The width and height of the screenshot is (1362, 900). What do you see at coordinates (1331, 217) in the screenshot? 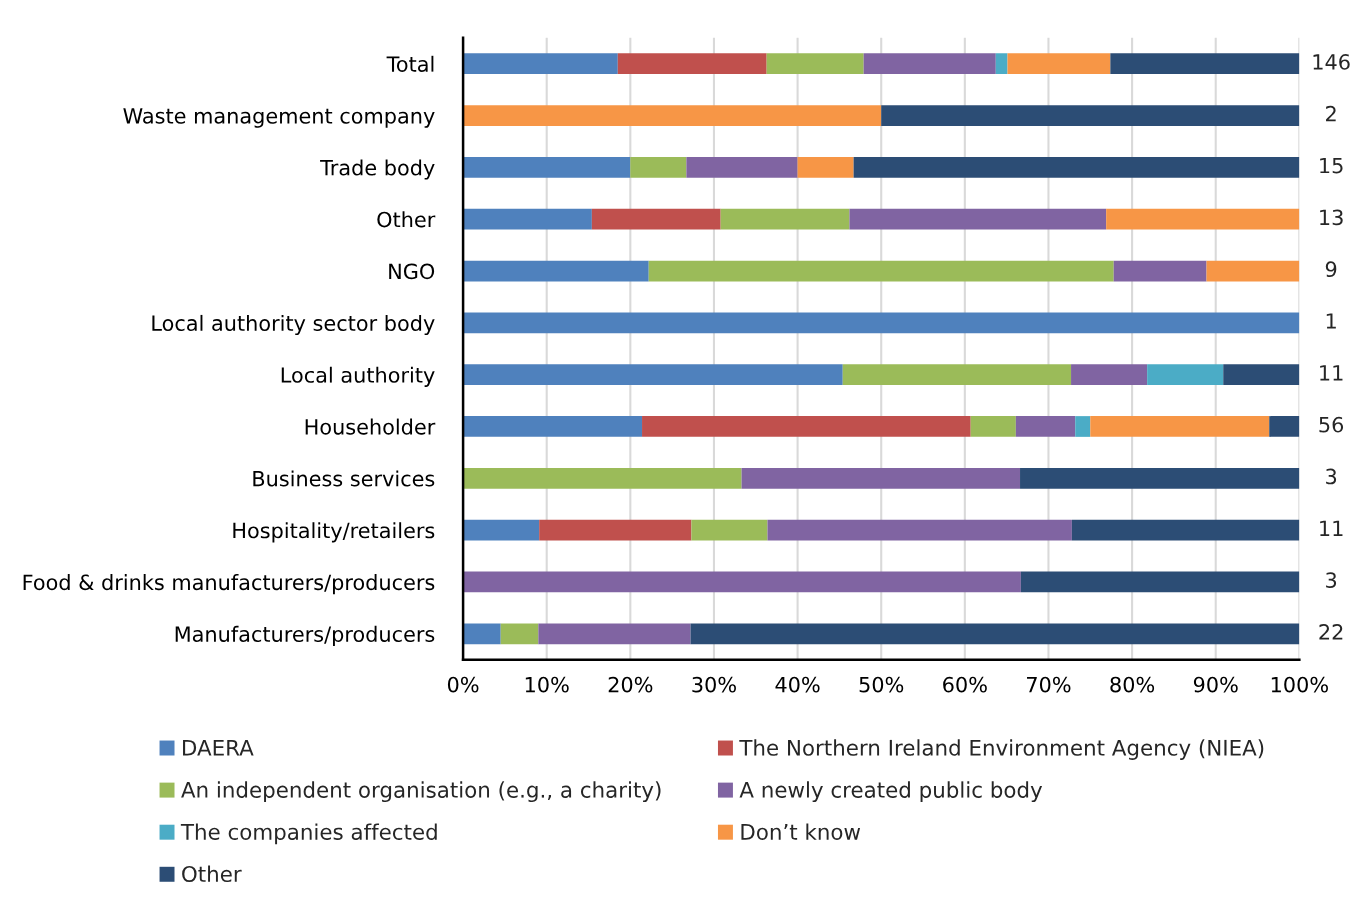
I see `text: 13` at bounding box center [1331, 217].